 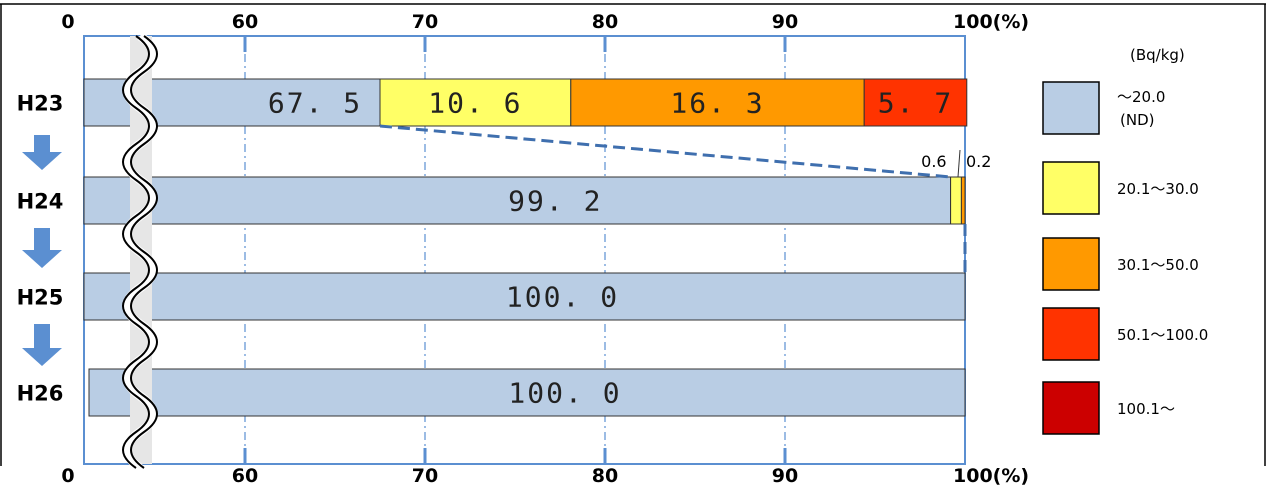 I want to click on legend-label: 100.1〜, so click(x=1146, y=409).